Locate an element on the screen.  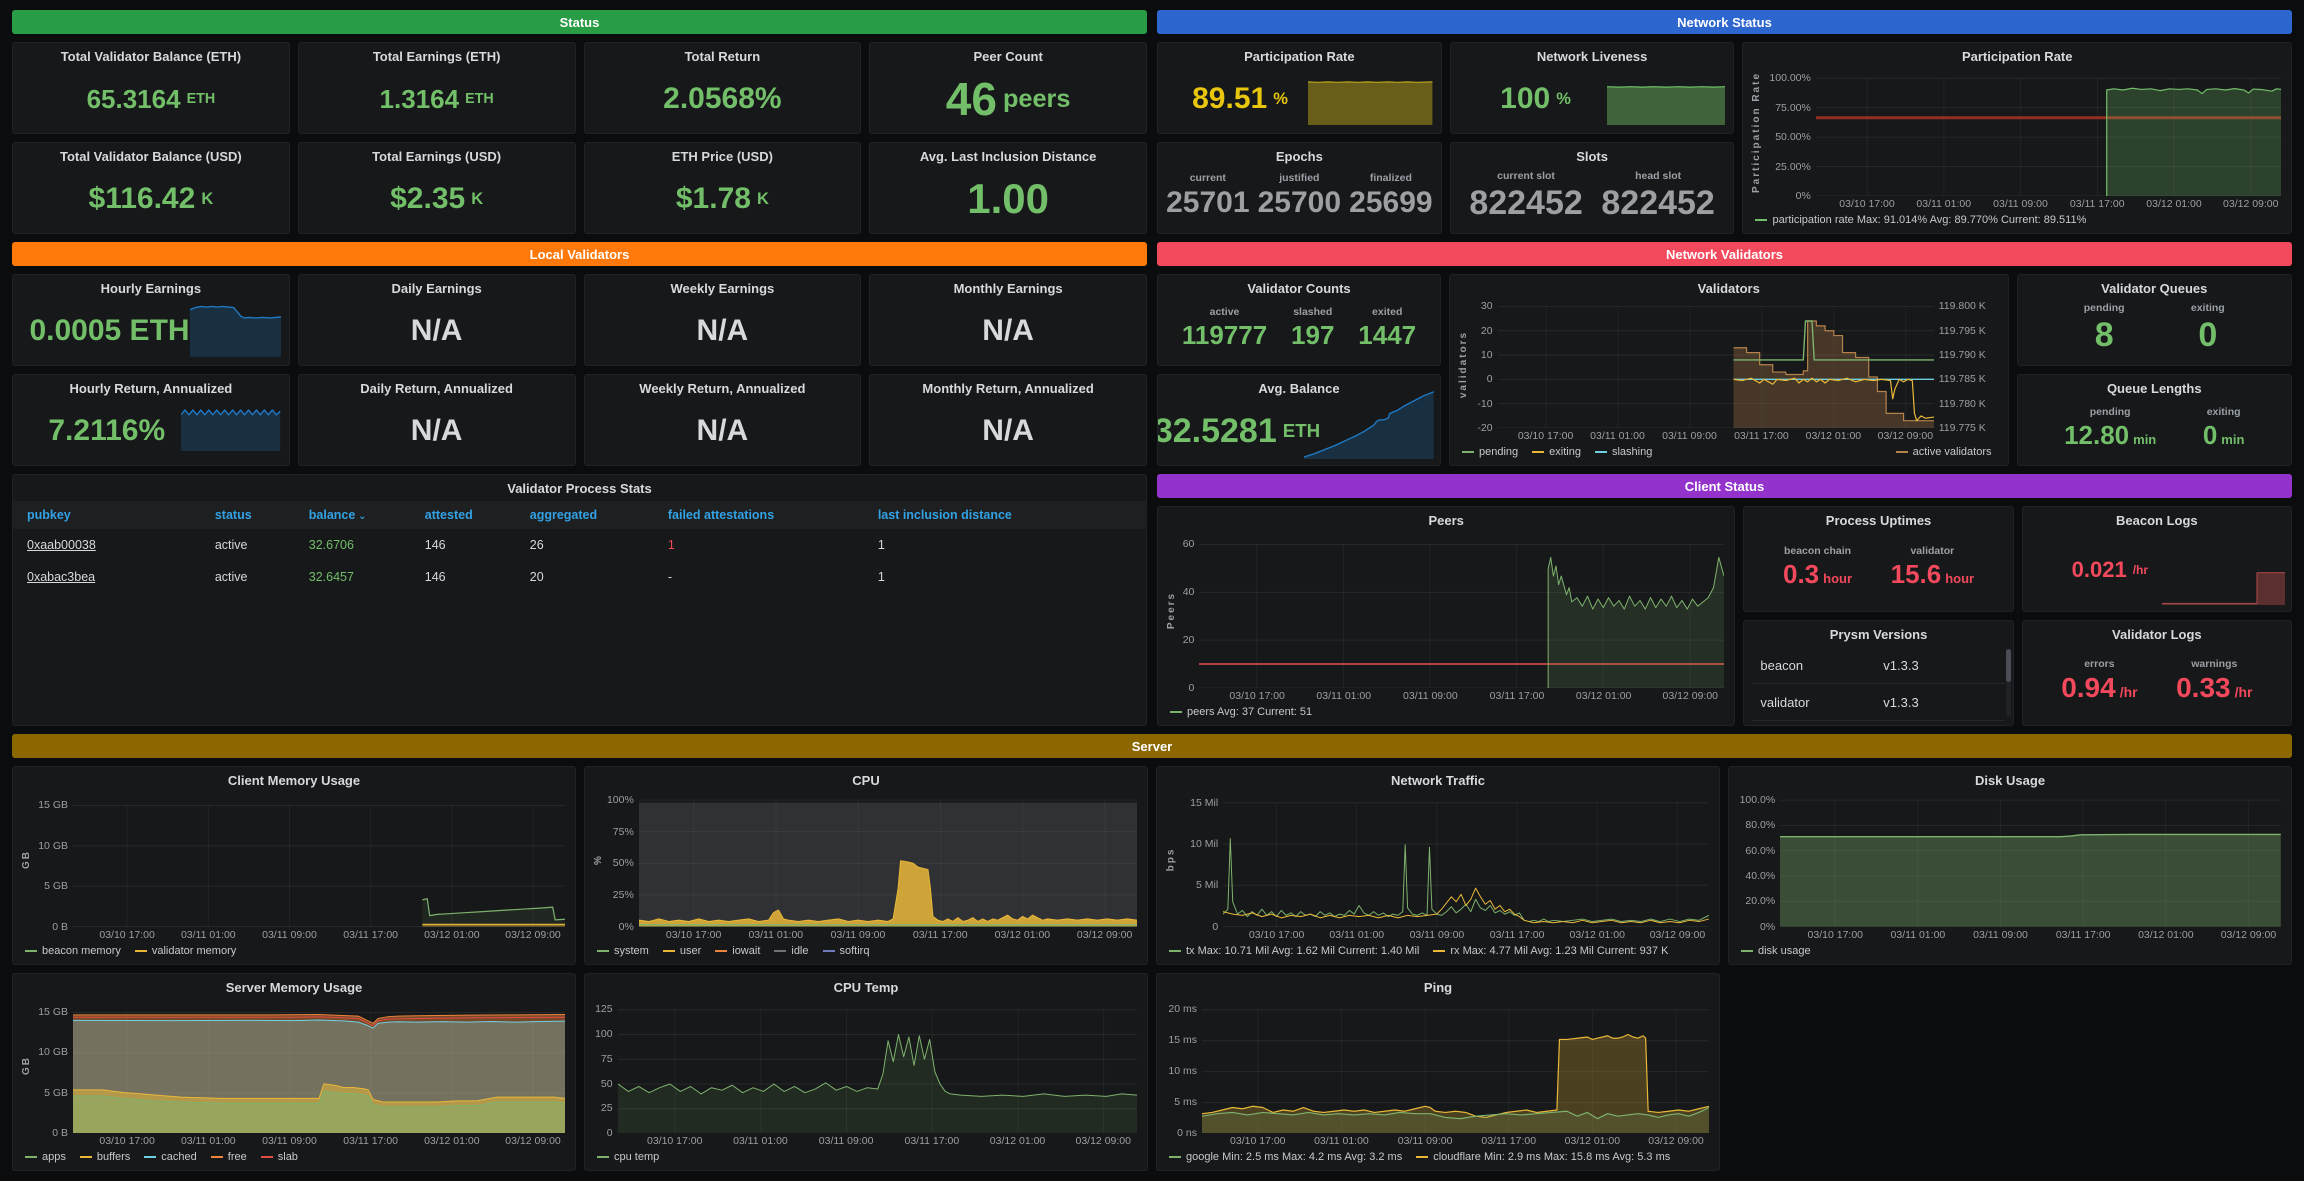
legend-item: pending is located at coordinates (1490, 452).